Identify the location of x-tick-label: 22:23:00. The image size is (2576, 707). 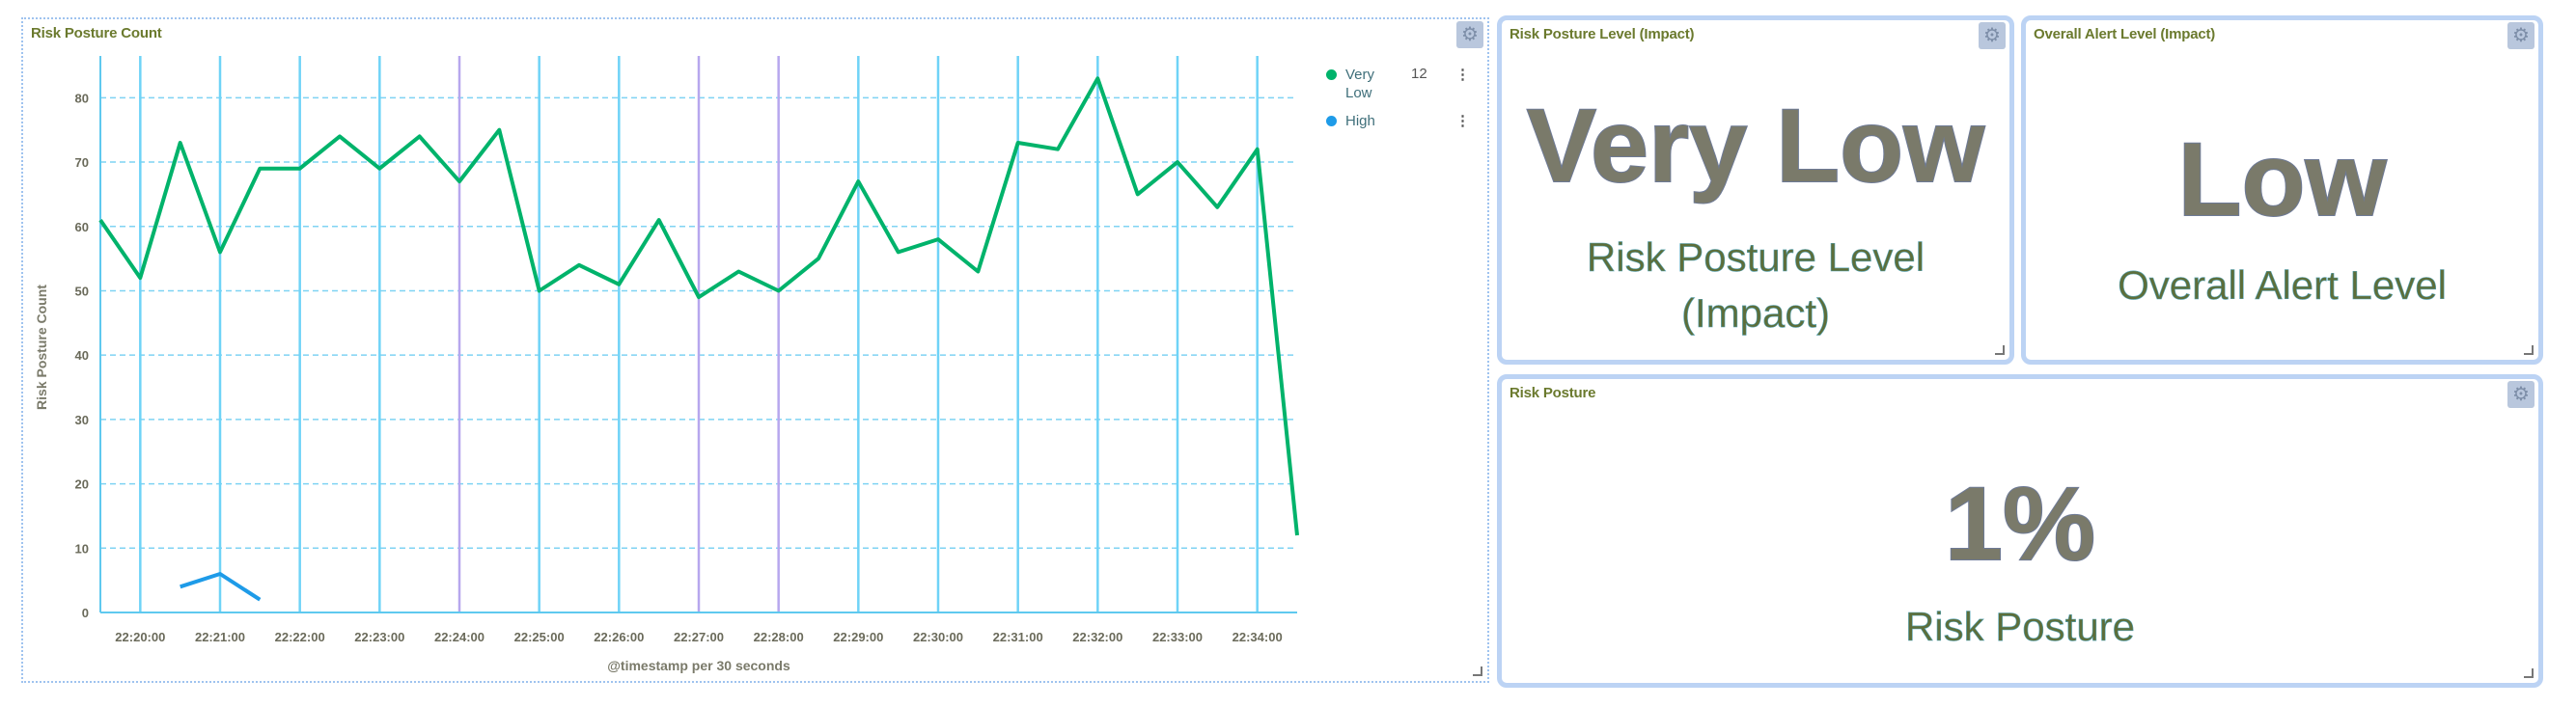
(379, 637).